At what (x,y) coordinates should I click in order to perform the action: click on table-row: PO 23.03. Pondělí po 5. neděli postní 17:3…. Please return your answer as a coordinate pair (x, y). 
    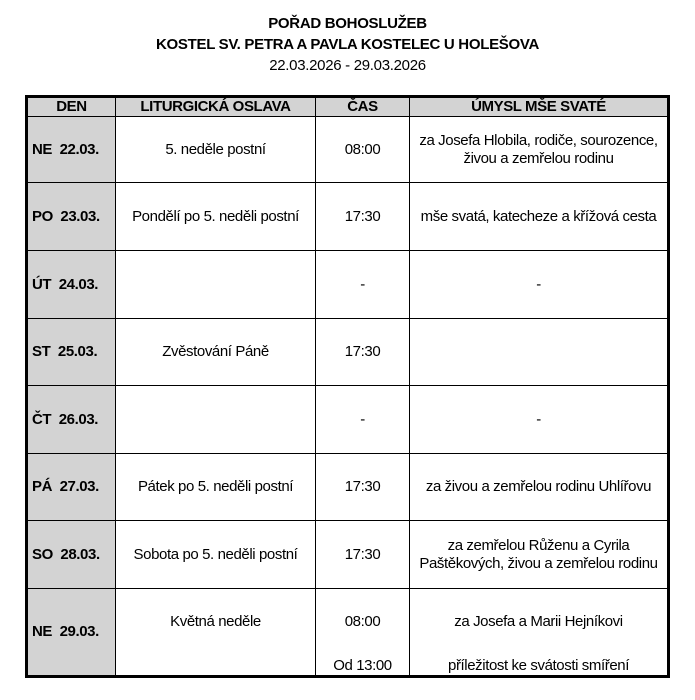
    Looking at the image, I should click on (347, 216).